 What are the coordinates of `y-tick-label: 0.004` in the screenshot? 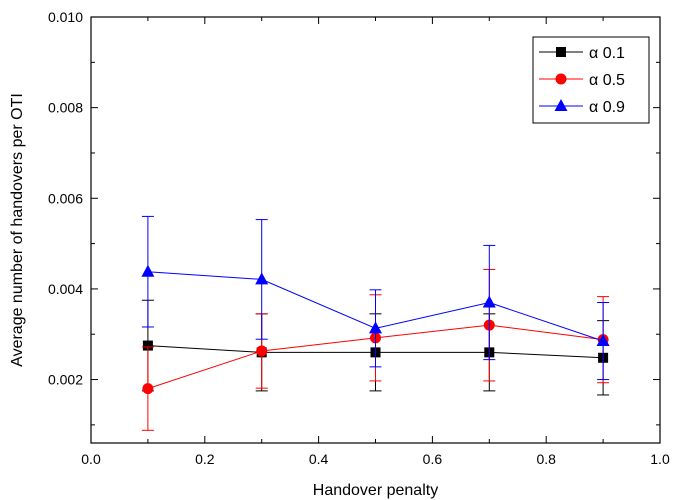 It's located at (65, 289).